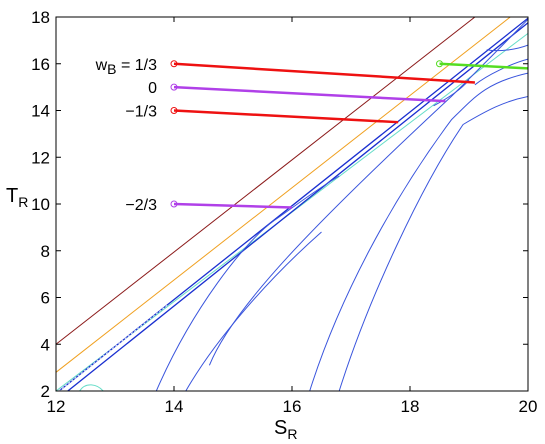 The width and height of the screenshot is (545, 444). What do you see at coordinates (40, 204) in the screenshot?
I see `y-tick-label: 10` at bounding box center [40, 204].